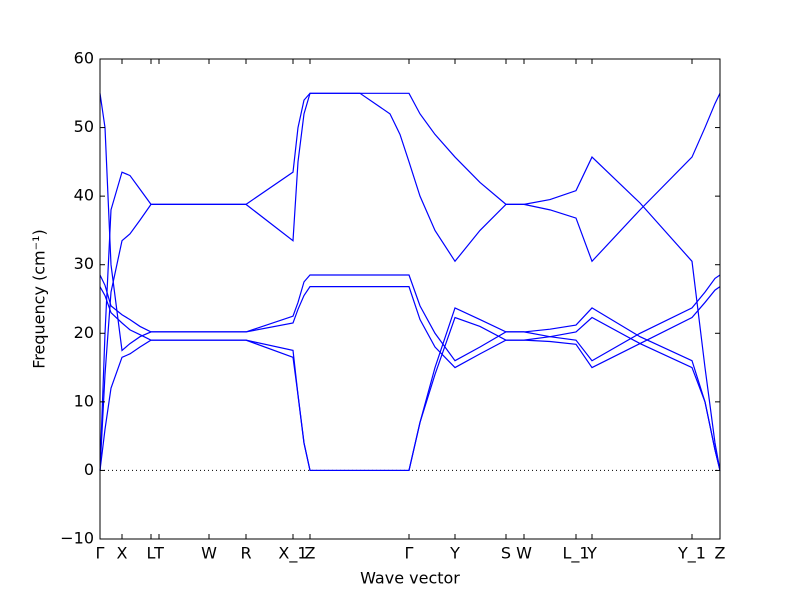 This screenshot has width=800, height=600. What do you see at coordinates (84, 126) in the screenshot?
I see `y-tick-label: 50` at bounding box center [84, 126].